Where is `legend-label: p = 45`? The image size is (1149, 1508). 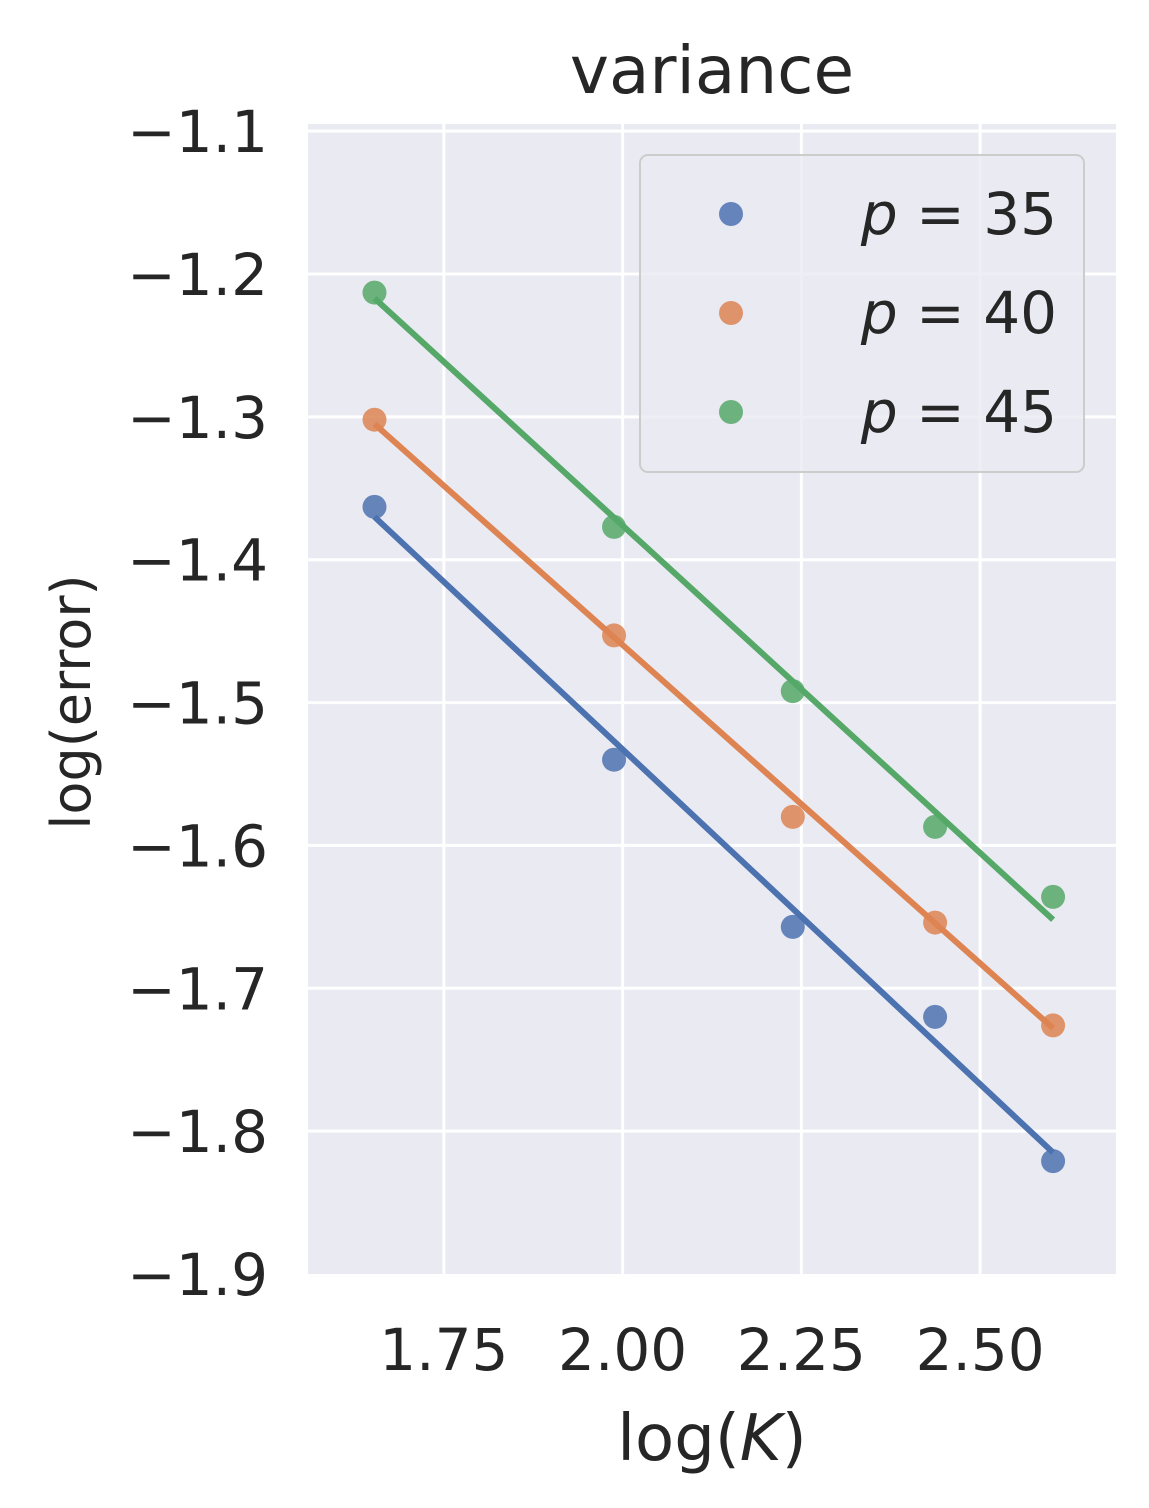 legend-label: p = 45 is located at coordinates (958, 412).